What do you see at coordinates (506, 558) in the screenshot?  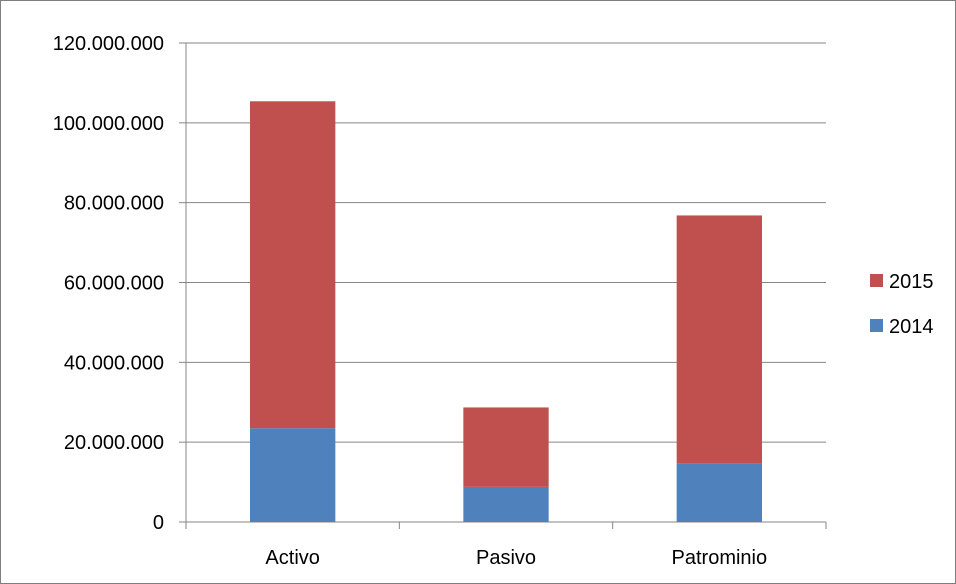 I see `x-category-label: Pasivo` at bounding box center [506, 558].